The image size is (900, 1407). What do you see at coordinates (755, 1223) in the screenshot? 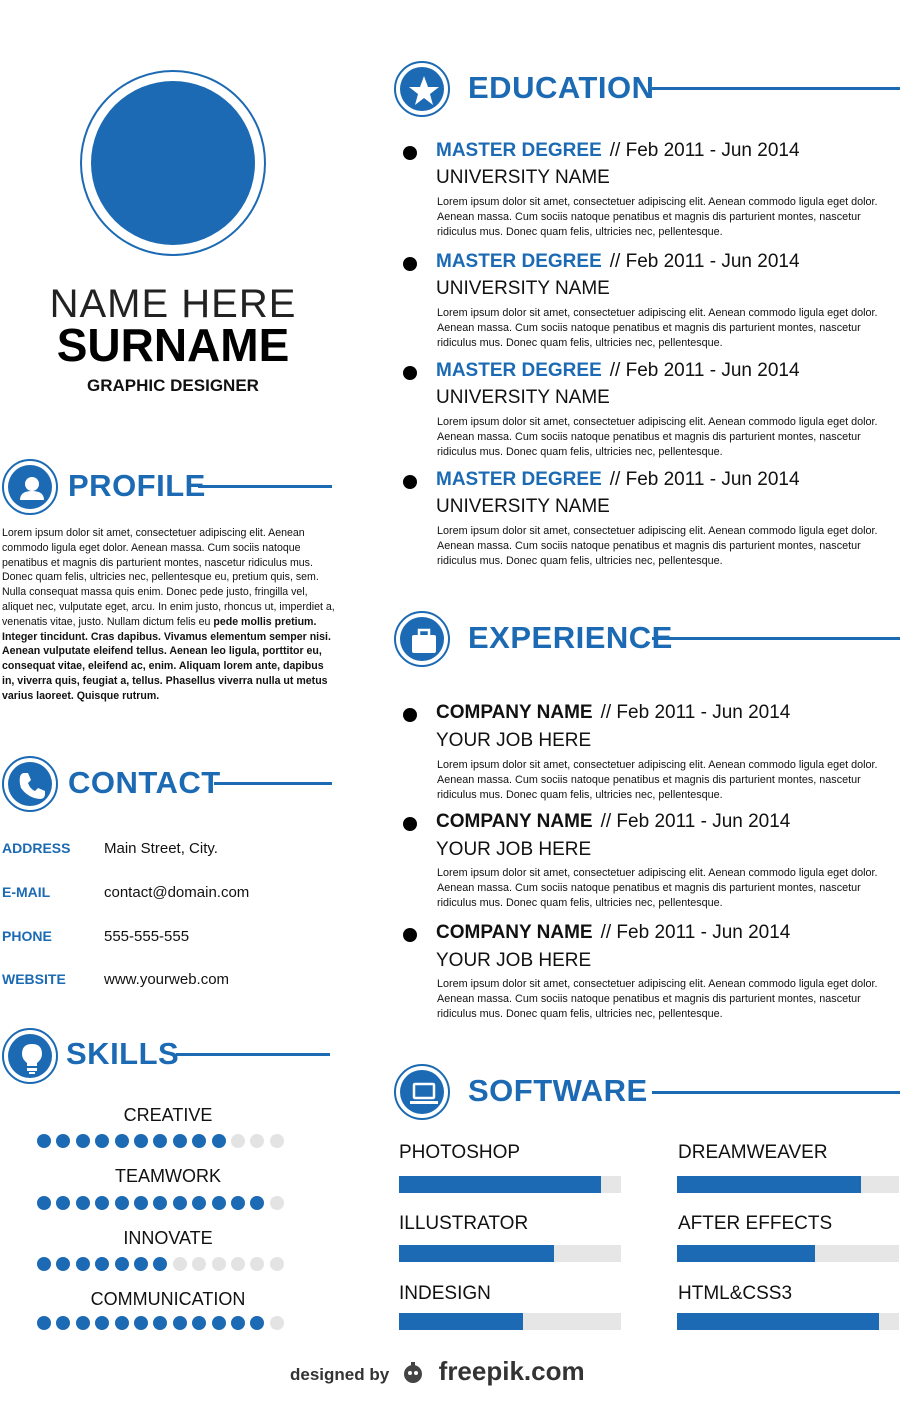
I see `software-name: AFTER EFFECTS` at bounding box center [755, 1223].